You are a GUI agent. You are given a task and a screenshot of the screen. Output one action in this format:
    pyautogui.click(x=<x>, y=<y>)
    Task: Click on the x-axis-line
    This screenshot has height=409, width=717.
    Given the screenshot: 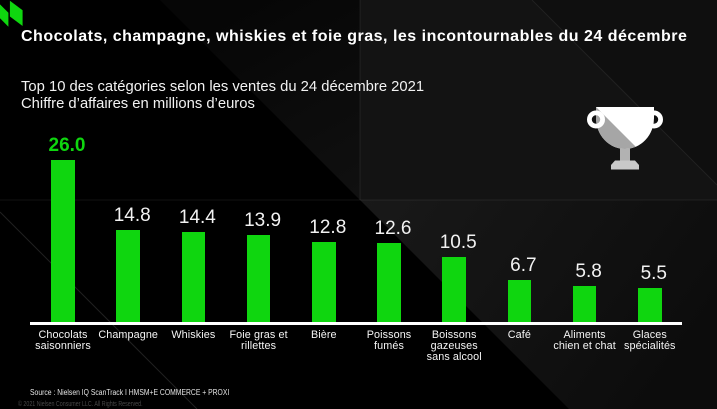 What is the action you would take?
    pyautogui.click(x=356, y=323)
    